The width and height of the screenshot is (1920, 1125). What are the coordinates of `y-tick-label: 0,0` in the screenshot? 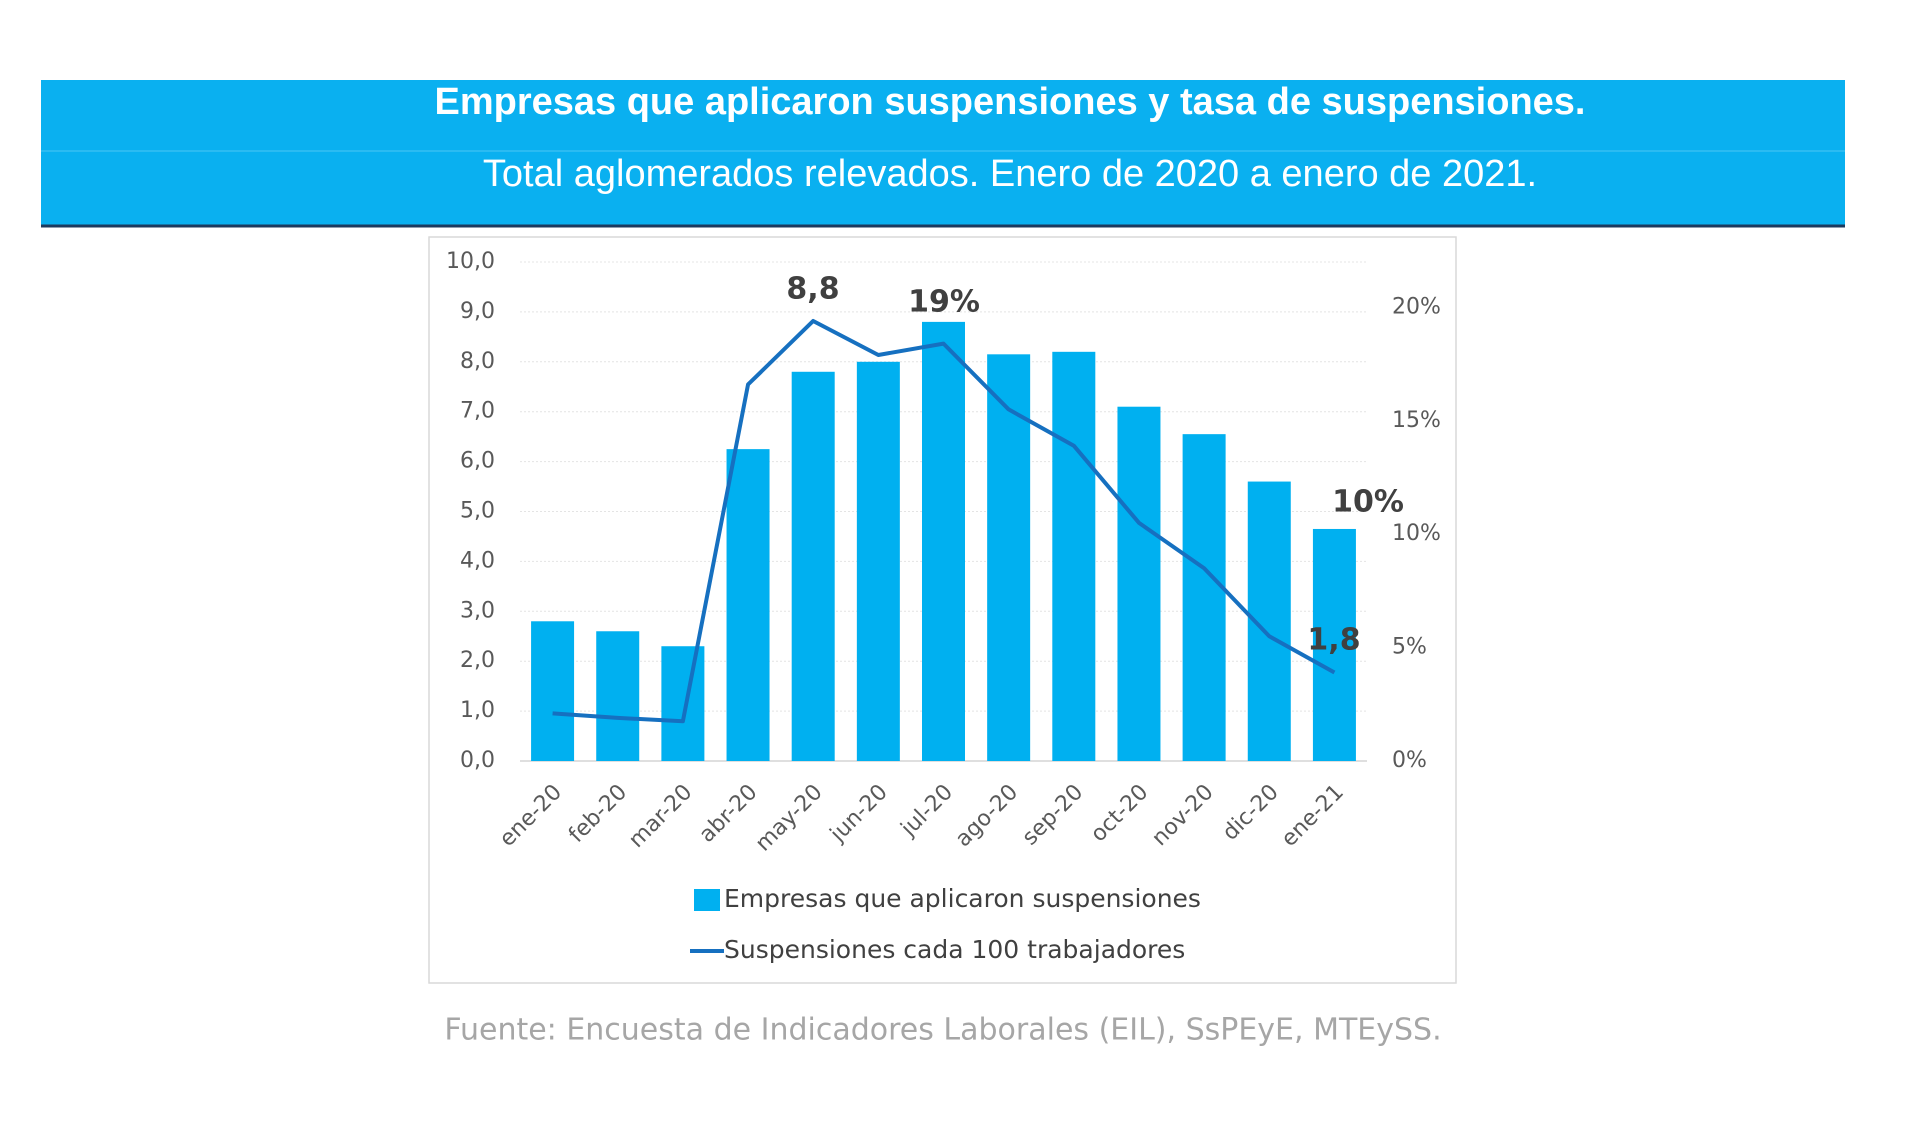 It's located at (477, 760).